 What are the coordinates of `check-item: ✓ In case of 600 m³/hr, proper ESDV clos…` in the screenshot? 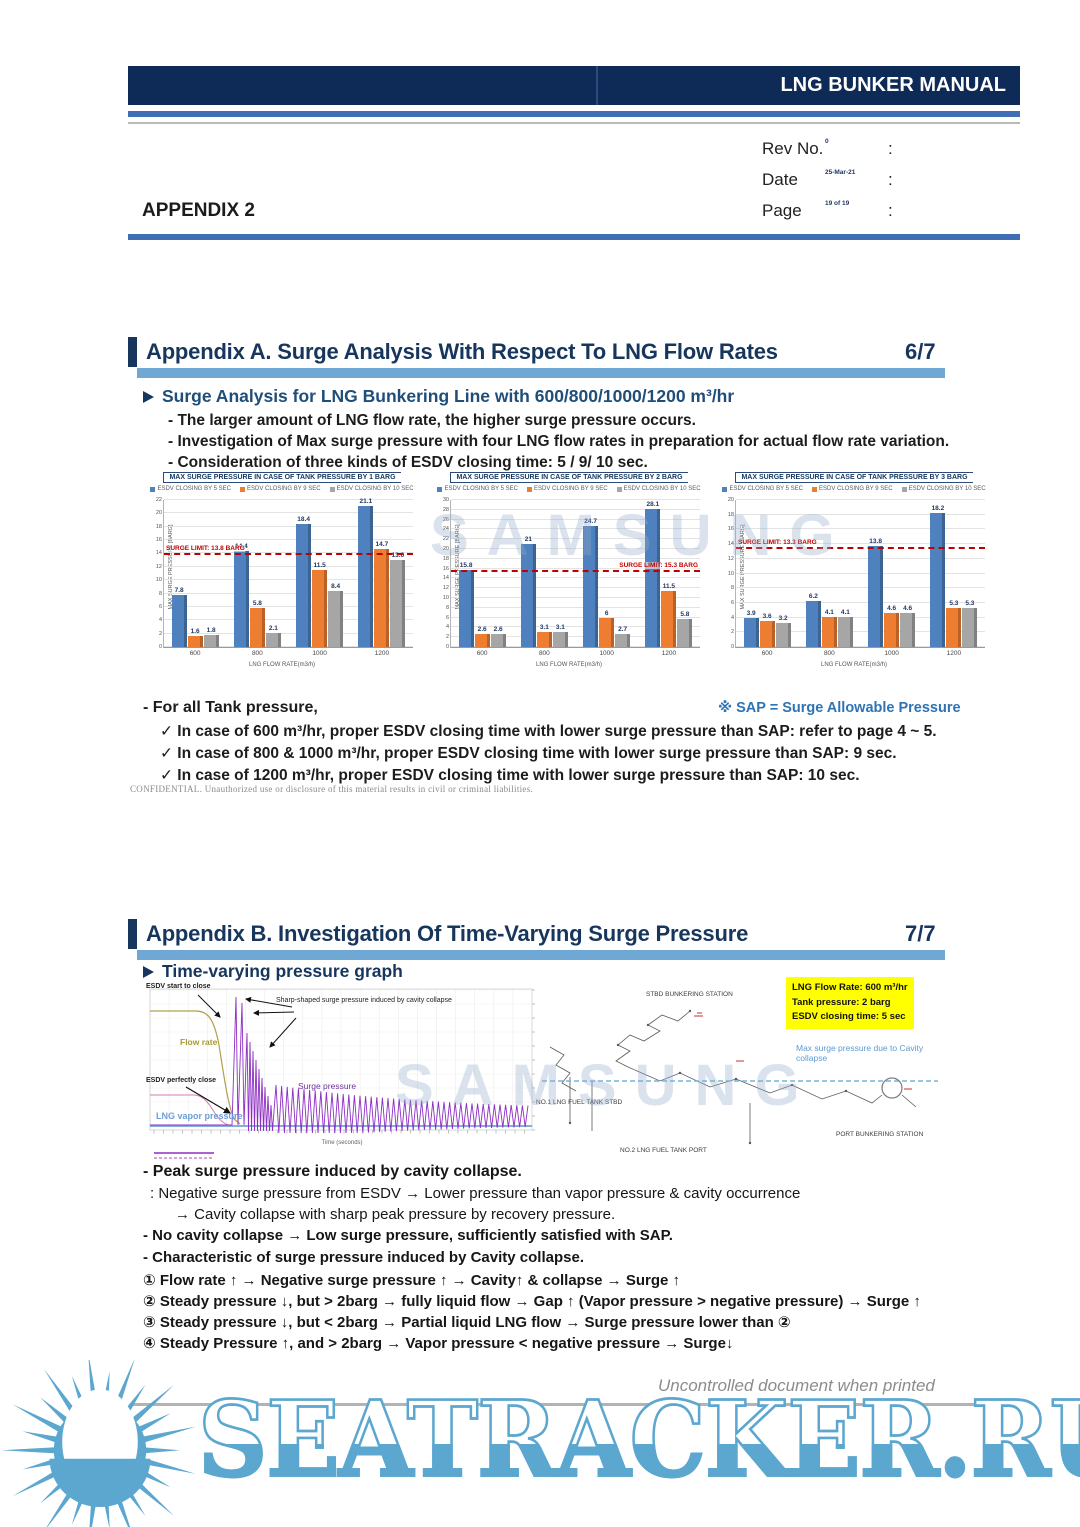 It's located at (548, 731).